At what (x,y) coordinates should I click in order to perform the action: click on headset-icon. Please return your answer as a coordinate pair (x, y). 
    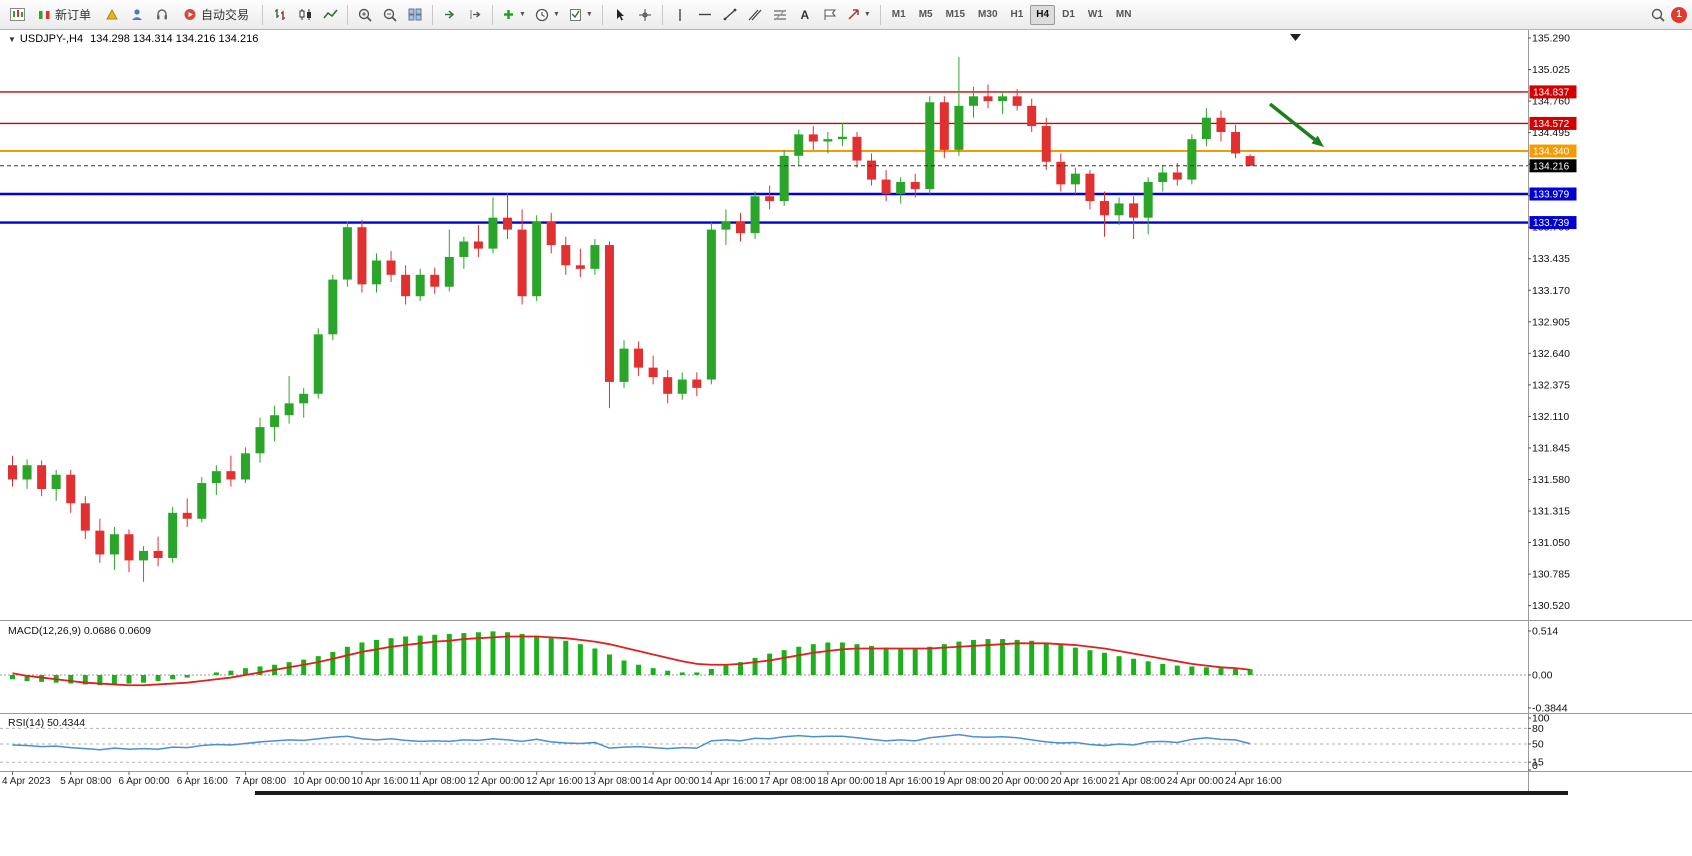
    Looking at the image, I should click on (162, 14).